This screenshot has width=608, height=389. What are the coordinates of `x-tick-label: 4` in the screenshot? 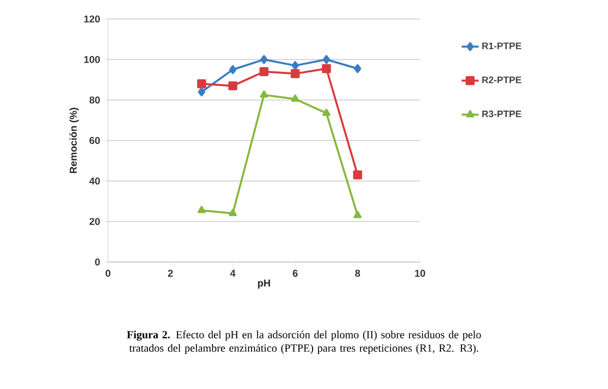 It's located at (233, 273).